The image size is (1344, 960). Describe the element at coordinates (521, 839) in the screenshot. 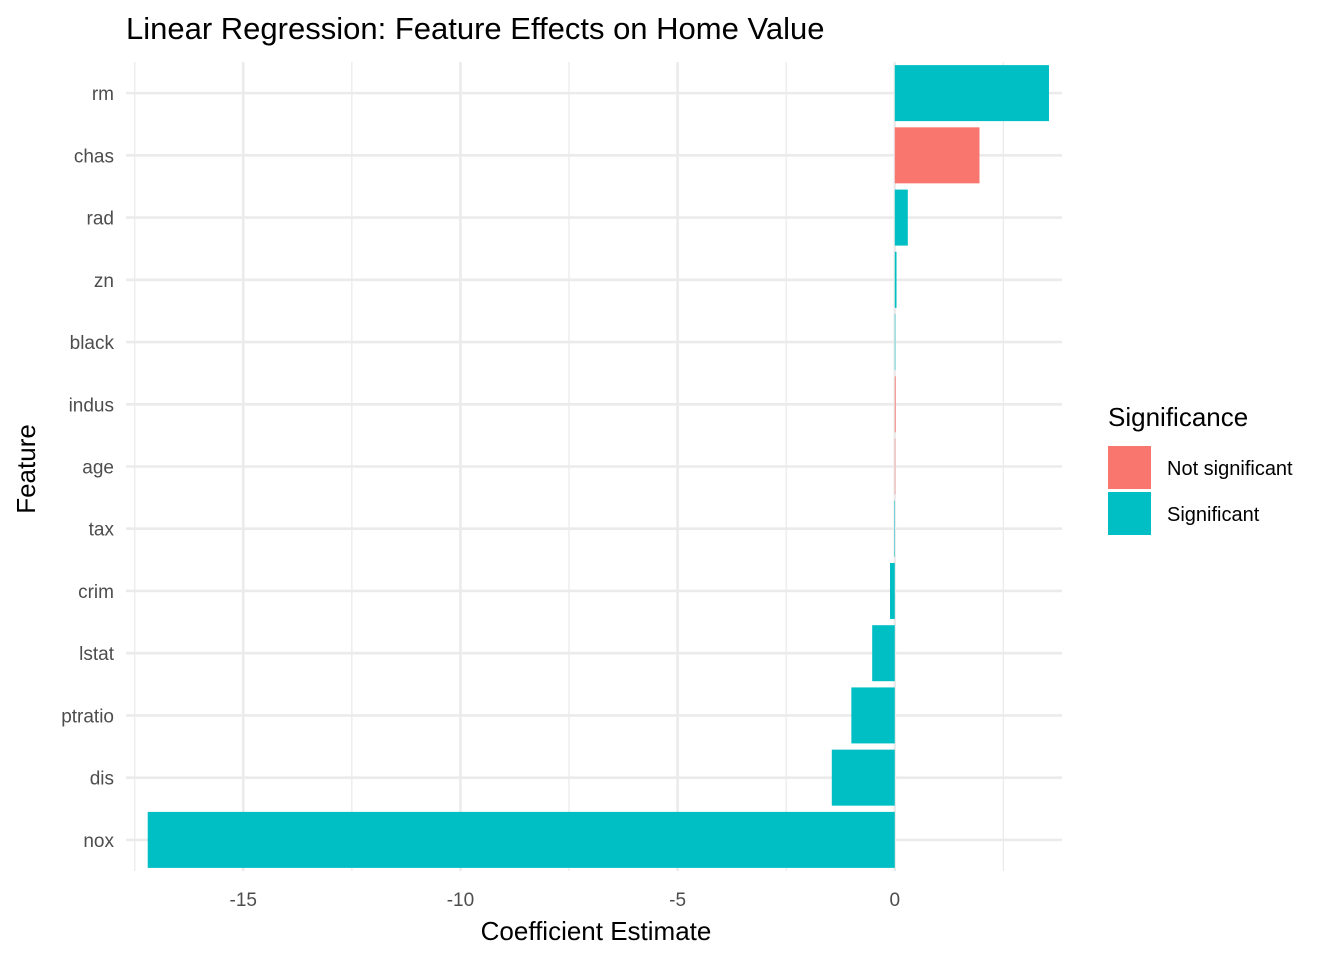

I see `bar-nox` at that location.